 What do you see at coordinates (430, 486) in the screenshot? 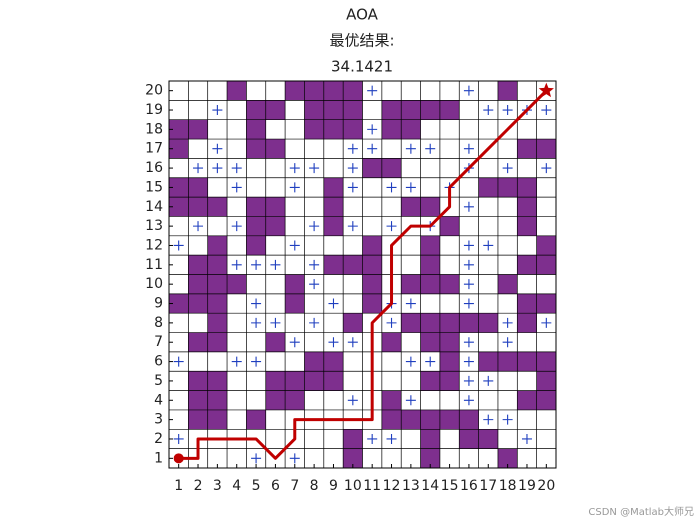
I see `x-tick-label: 14` at bounding box center [430, 486].